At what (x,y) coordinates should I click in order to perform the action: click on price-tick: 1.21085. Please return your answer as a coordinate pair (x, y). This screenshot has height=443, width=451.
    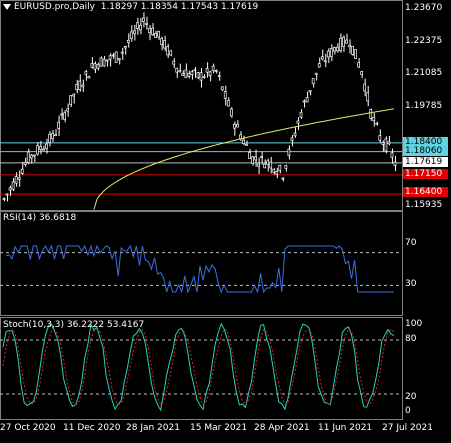
    Looking at the image, I should click on (424, 73).